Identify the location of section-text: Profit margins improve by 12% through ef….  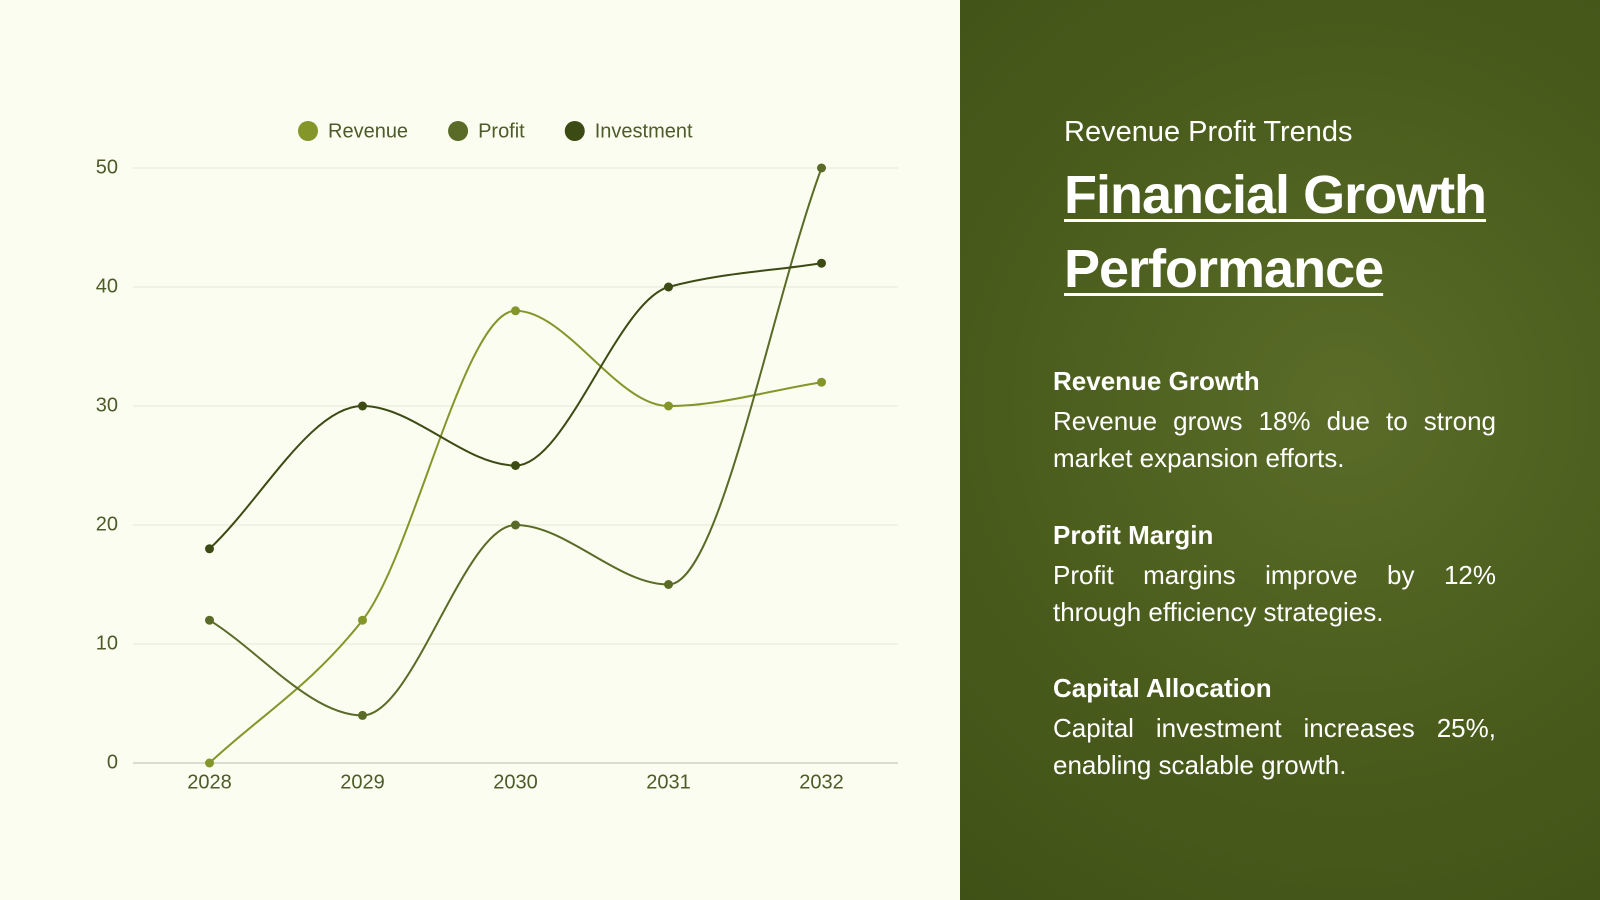
(1274, 593).